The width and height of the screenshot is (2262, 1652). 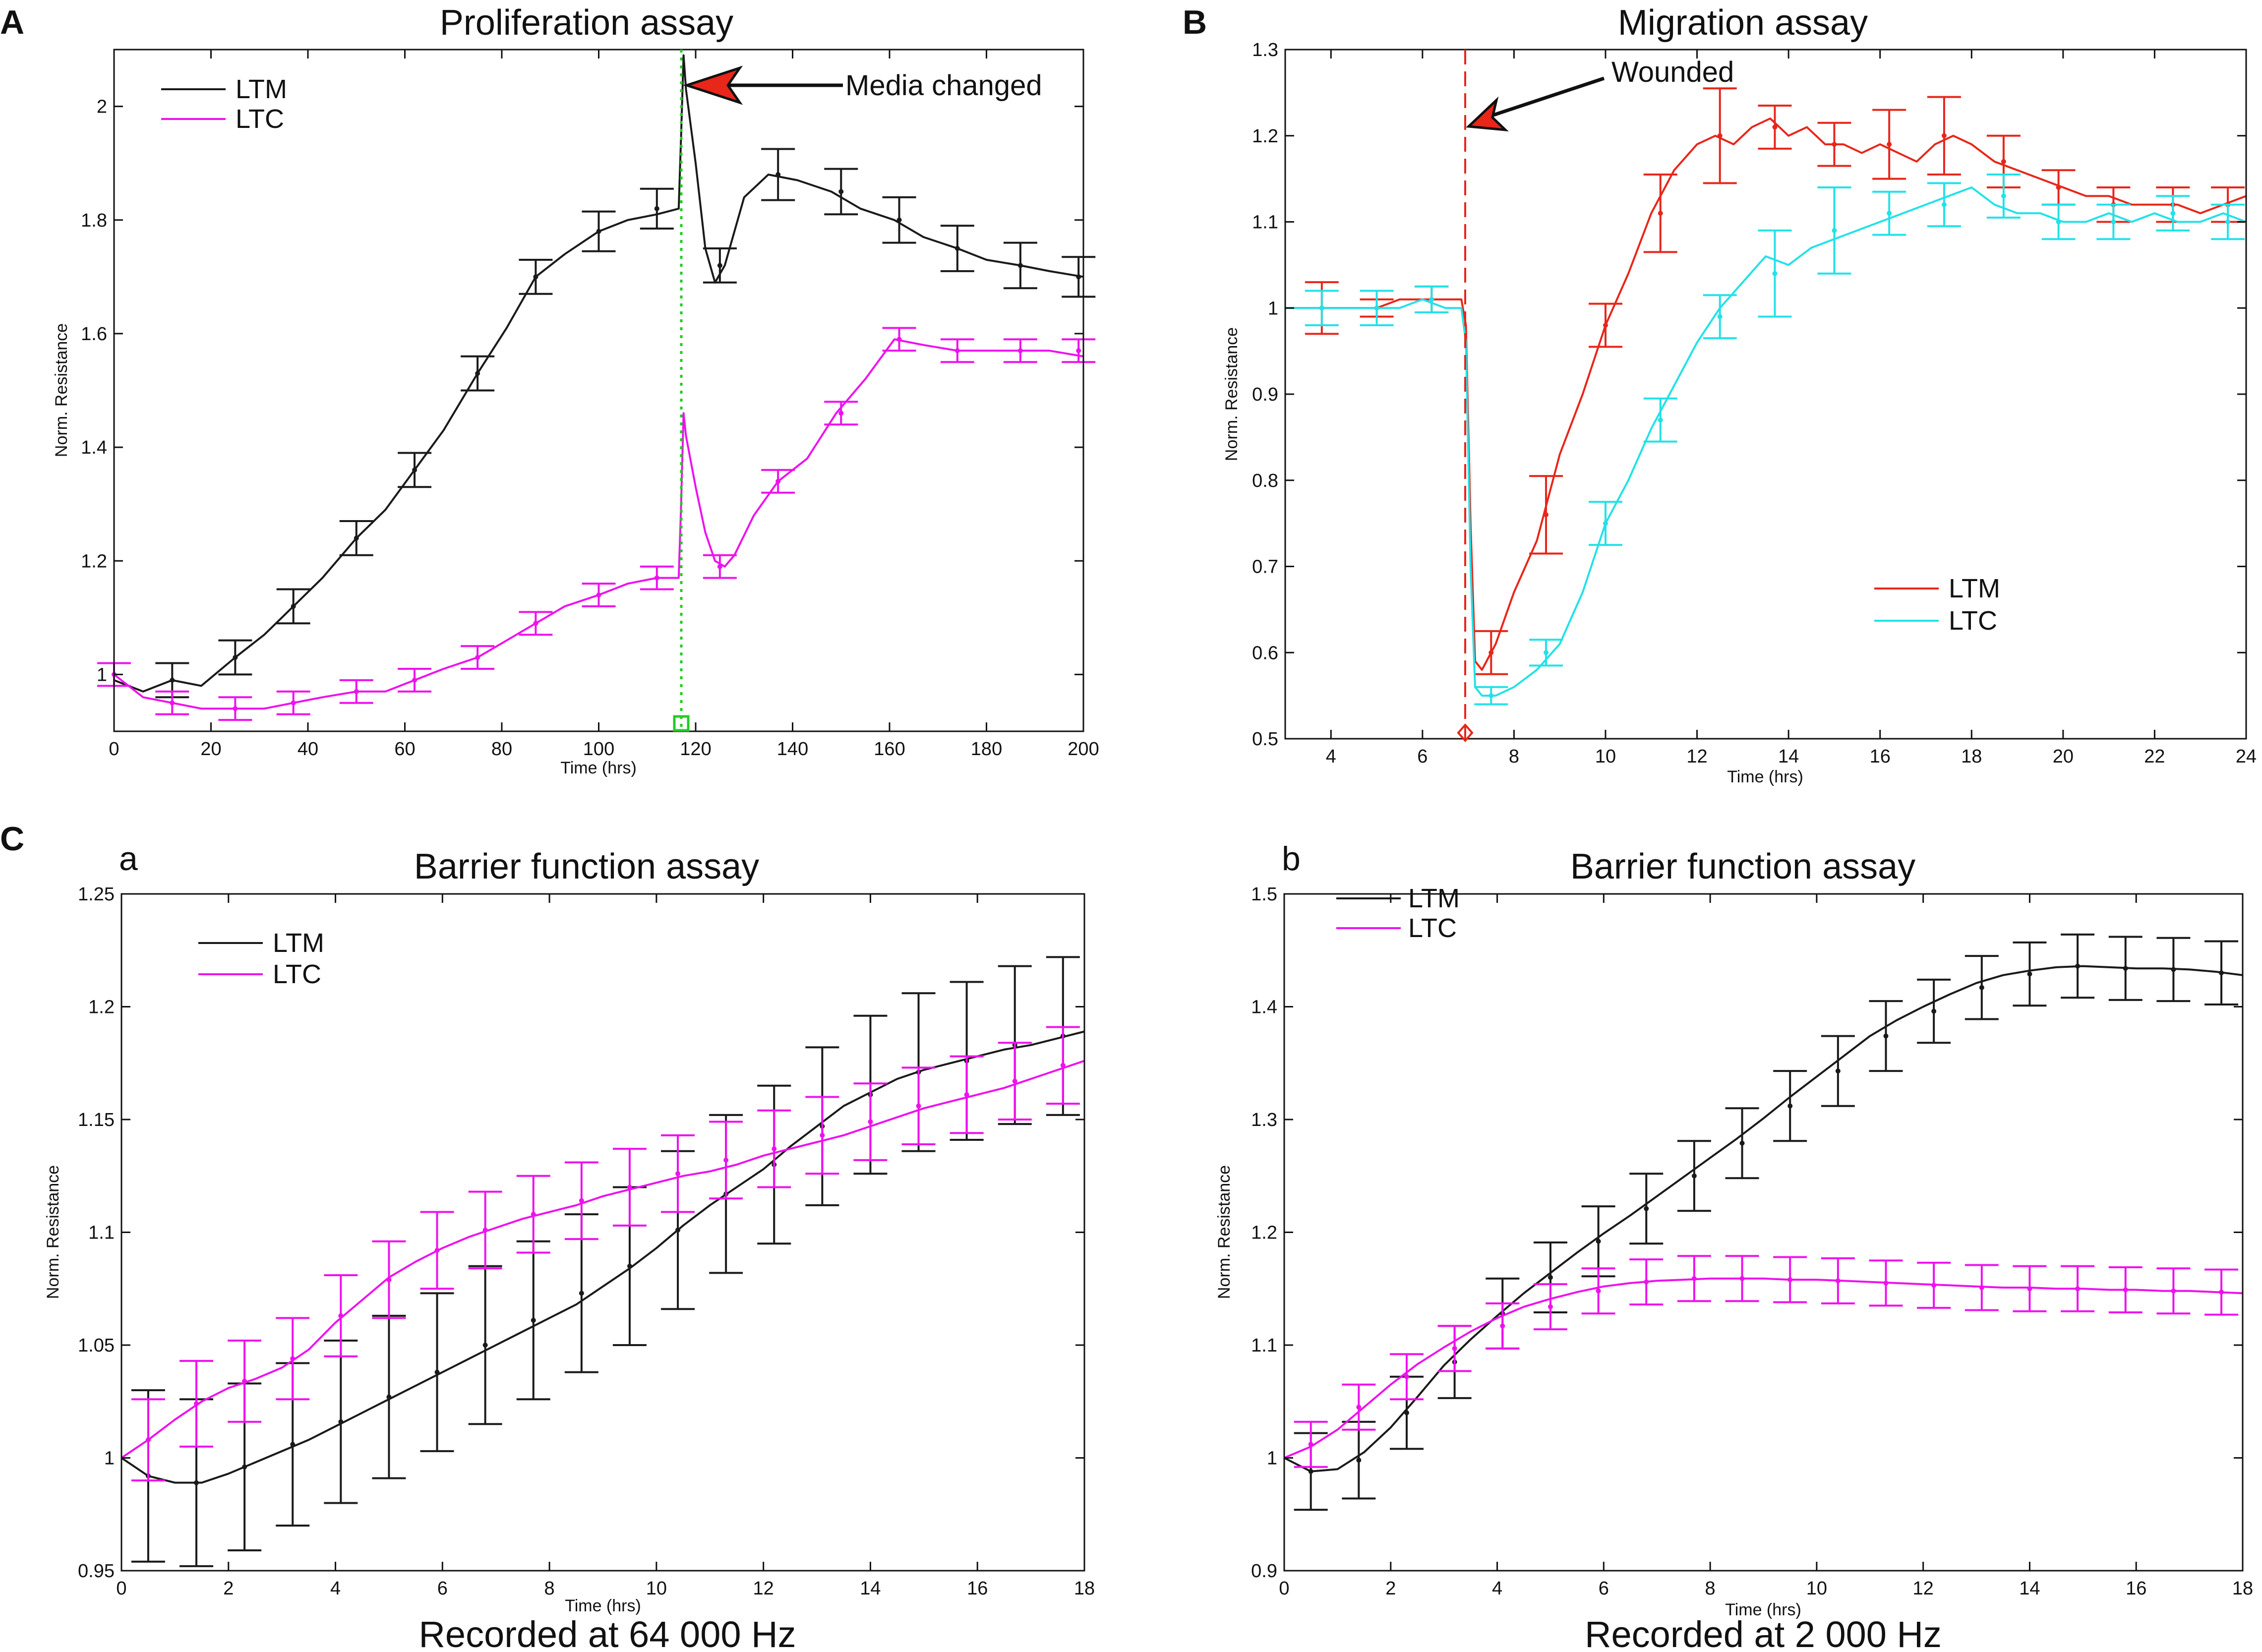 What do you see at coordinates (1265, 567) in the screenshot?
I see `chart-b-ytick-label: 0.7` at bounding box center [1265, 567].